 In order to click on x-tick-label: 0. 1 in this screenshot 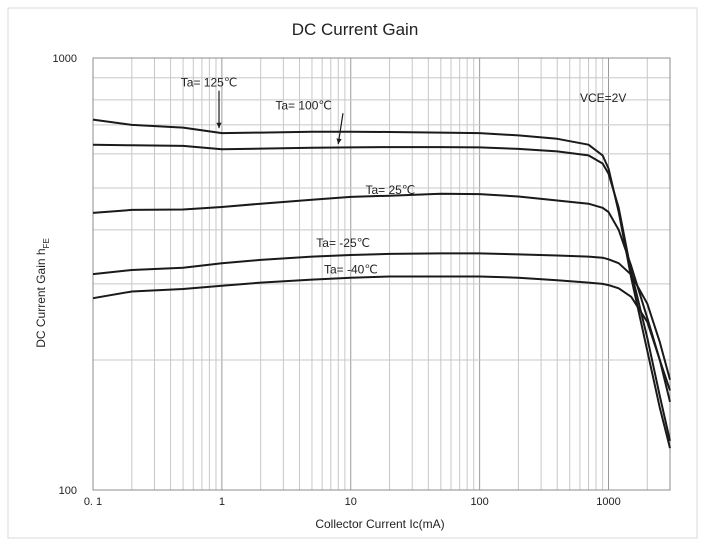, I will do `click(93, 502)`.